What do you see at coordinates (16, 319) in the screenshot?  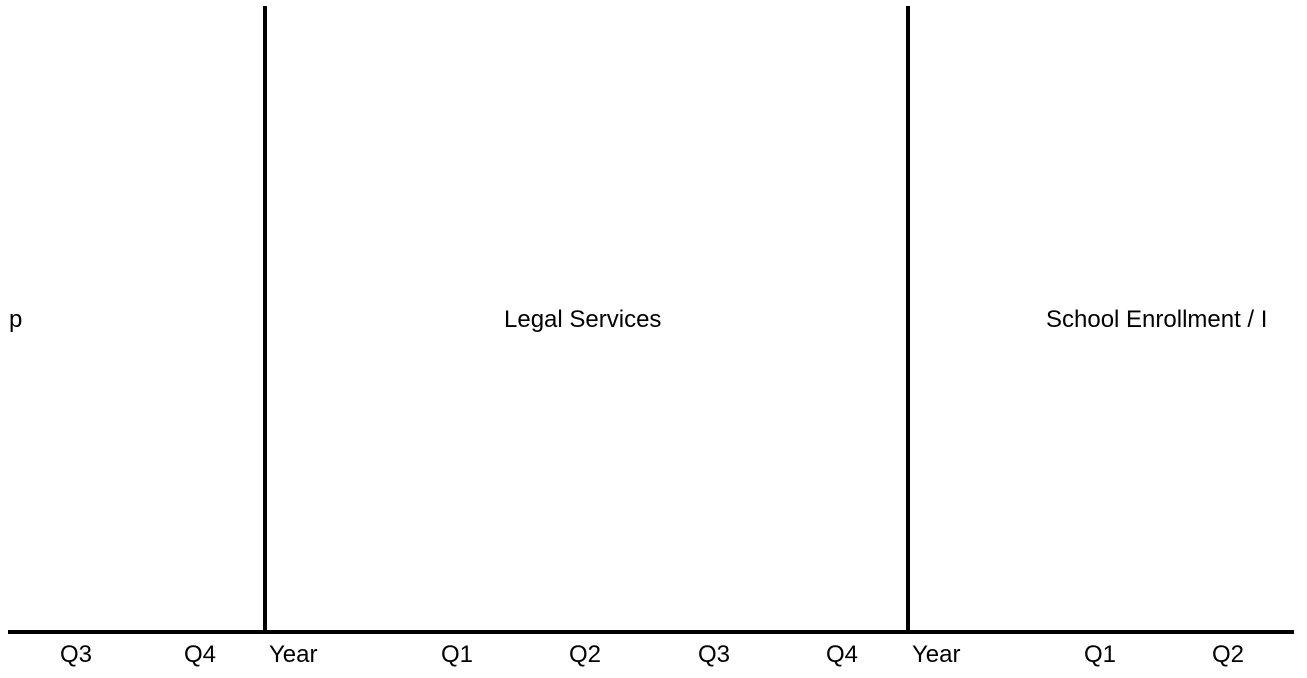 I see `group-label-left: p` at bounding box center [16, 319].